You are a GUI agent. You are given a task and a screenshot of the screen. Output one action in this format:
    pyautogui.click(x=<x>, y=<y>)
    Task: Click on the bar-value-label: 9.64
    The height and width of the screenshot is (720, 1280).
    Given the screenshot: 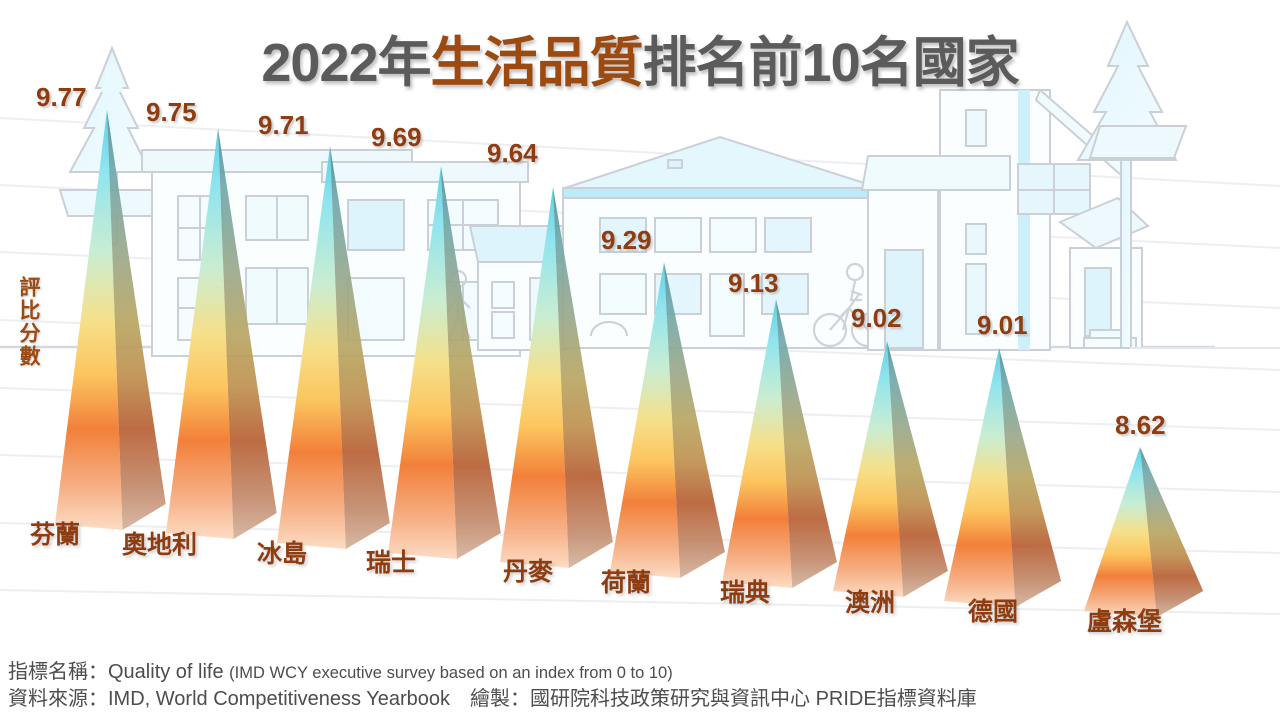 What is the action you would take?
    pyautogui.click(x=512, y=153)
    